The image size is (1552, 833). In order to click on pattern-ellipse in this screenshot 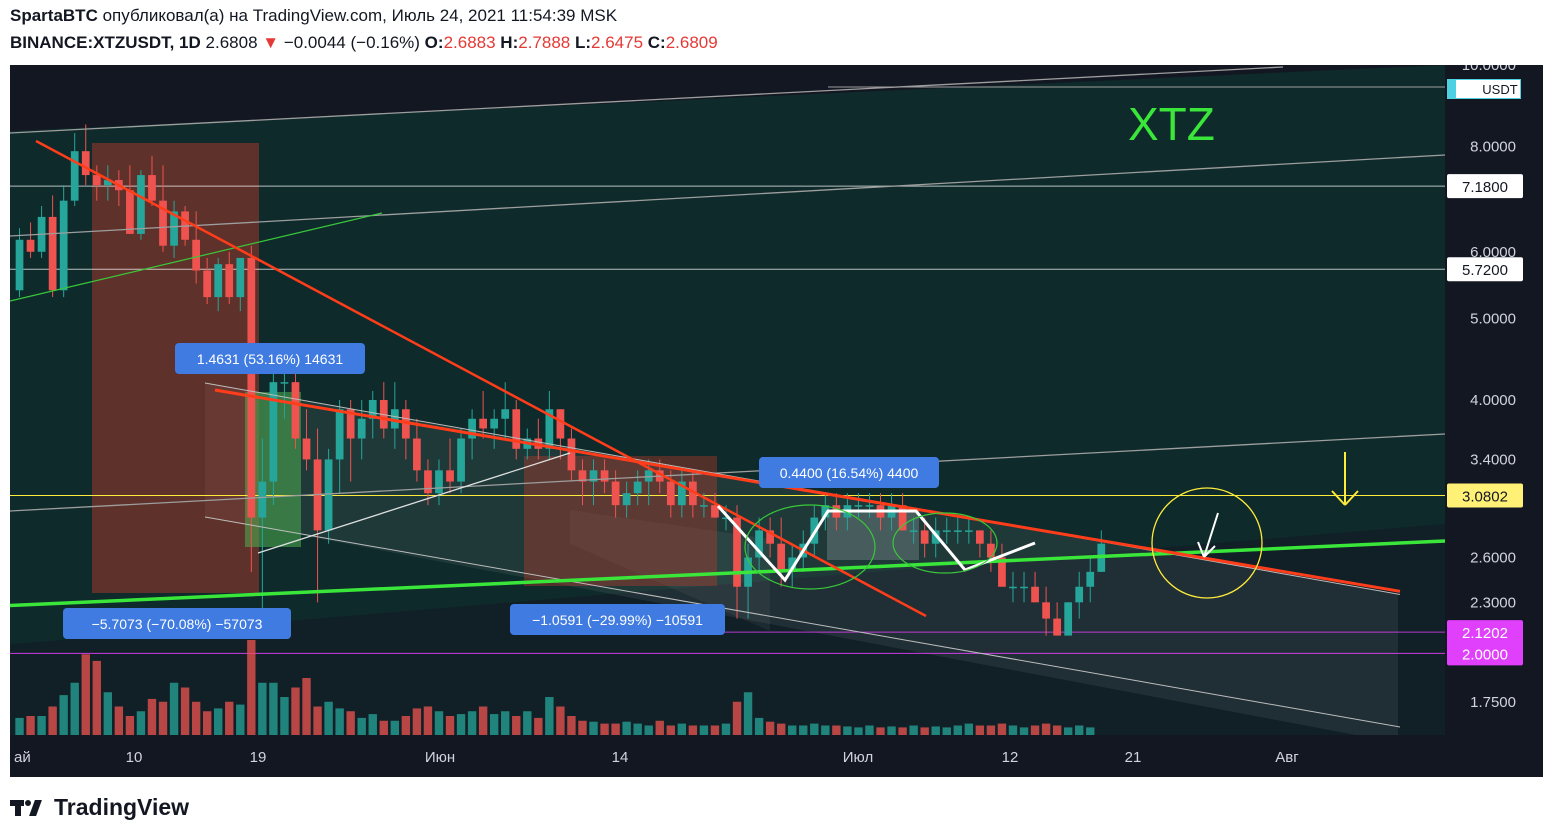, I will do `click(810, 547)`.